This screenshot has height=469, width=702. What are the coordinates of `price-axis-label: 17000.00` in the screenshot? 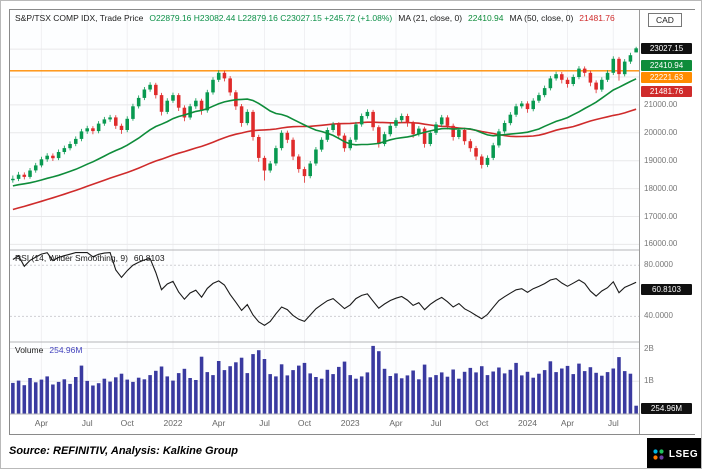 It's located at (661, 216).